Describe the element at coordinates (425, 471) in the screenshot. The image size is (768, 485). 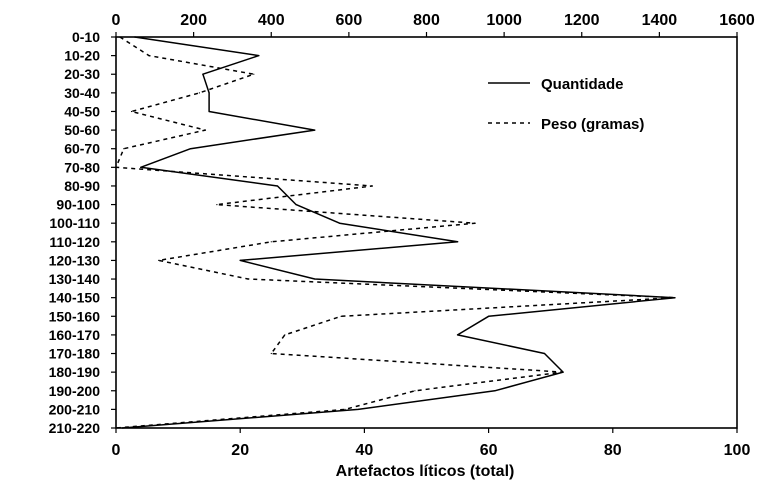
I see `x-axis-label: Artefactos líticos (total)` at that location.